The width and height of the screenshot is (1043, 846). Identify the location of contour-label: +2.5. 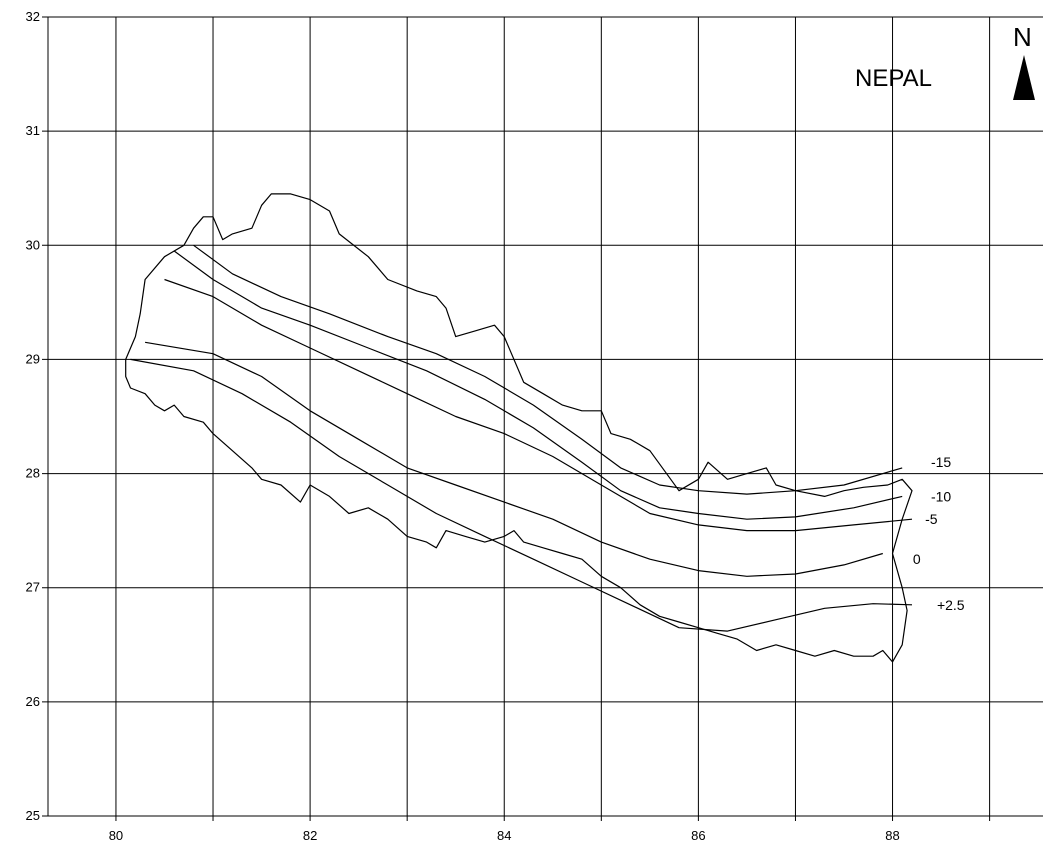
(951, 605).